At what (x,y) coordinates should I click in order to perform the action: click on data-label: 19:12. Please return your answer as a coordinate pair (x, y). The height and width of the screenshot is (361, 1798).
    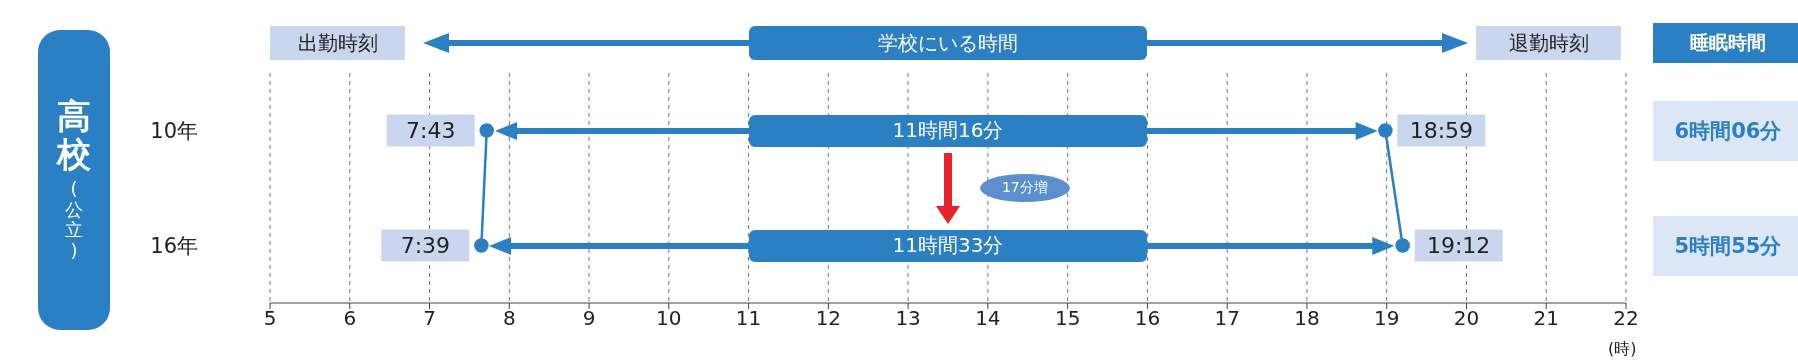
    Looking at the image, I should click on (1458, 245).